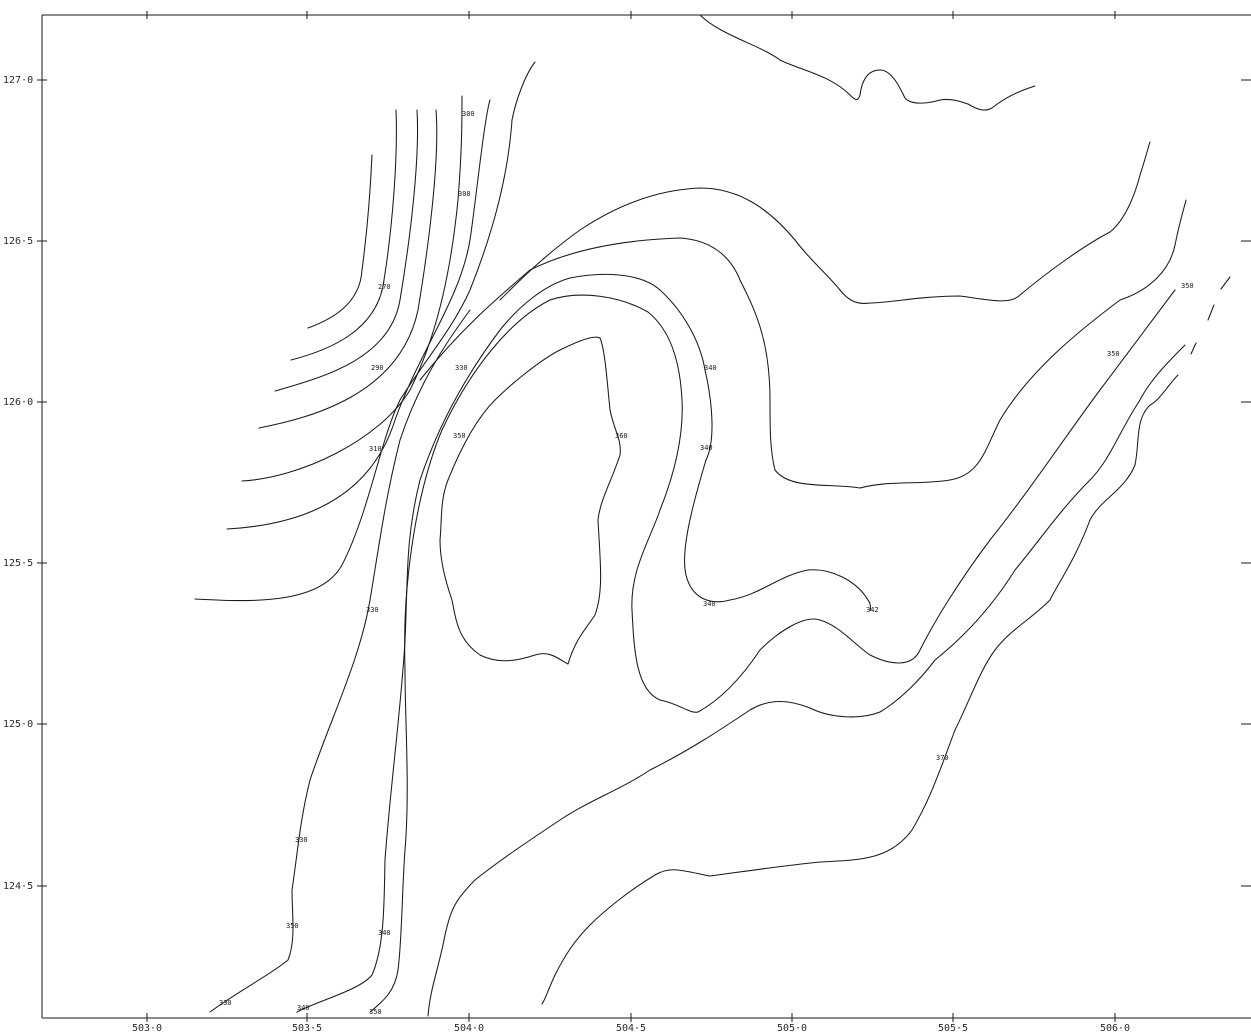 The height and width of the screenshot is (1034, 1251). Describe the element at coordinates (18, 80) in the screenshot. I see `y-tick-label: 127·0` at that location.